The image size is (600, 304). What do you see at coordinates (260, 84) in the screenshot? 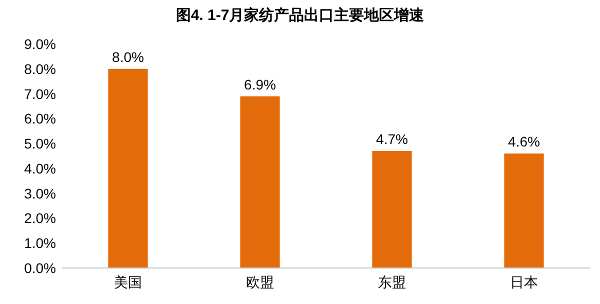
I see `data-label: 6.9%` at bounding box center [260, 84].